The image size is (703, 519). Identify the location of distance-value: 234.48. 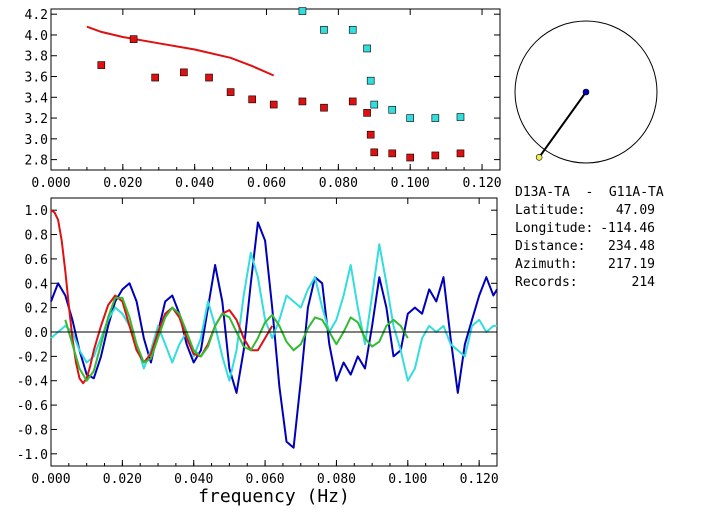
(631, 246).